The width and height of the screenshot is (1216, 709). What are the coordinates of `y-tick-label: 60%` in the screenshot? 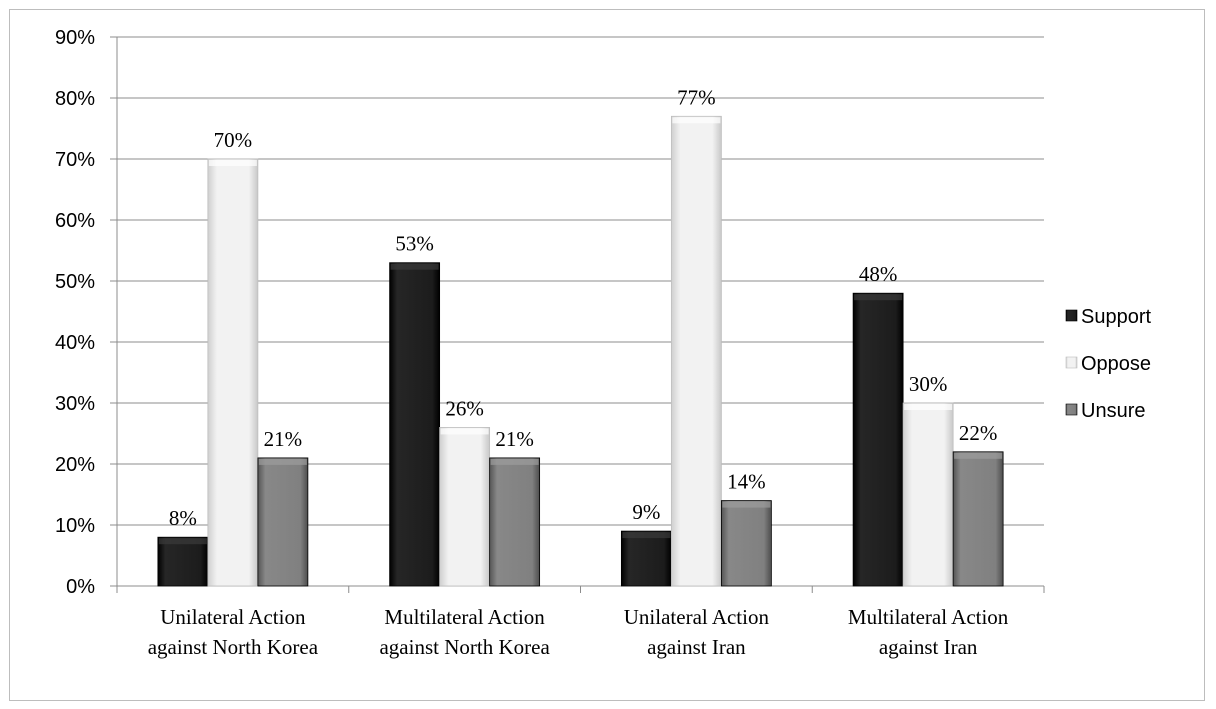 It's located at (75, 221).